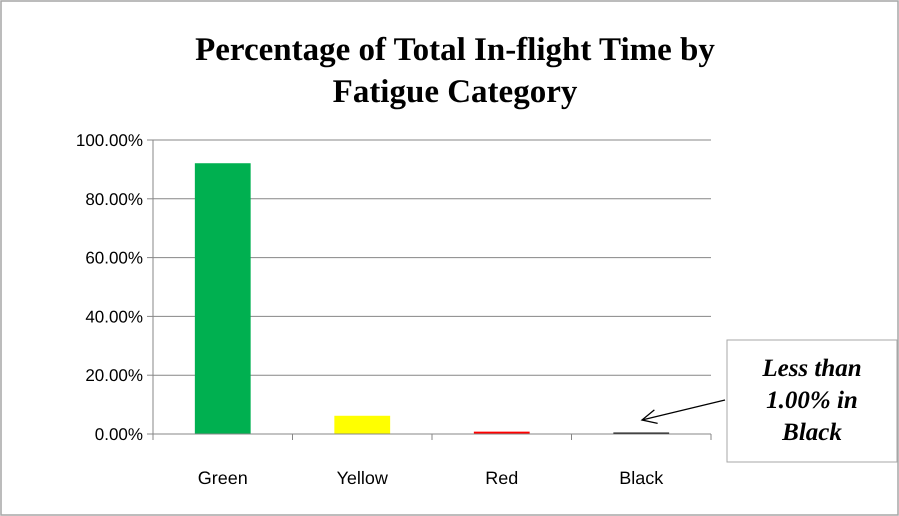  What do you see at coordinates (114, 199) in the screenshot?
I see `y-tick-label: 80.00%` at bounding box center [114, 199].